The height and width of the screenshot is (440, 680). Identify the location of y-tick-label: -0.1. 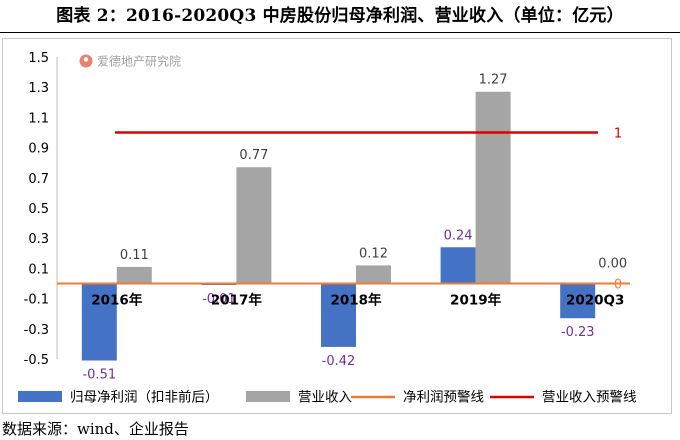
(36, 300).